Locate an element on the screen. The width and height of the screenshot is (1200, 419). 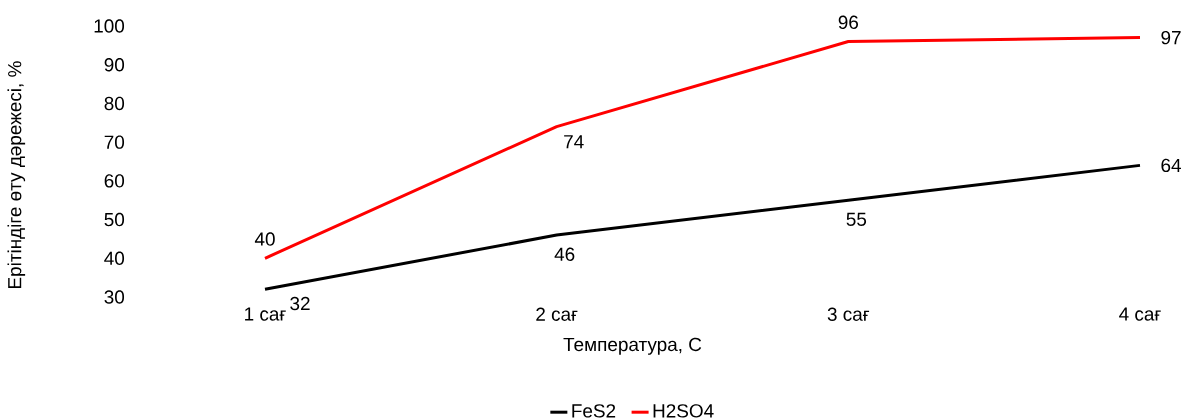
data-label: 64 is located at coordinates (1171, 165).